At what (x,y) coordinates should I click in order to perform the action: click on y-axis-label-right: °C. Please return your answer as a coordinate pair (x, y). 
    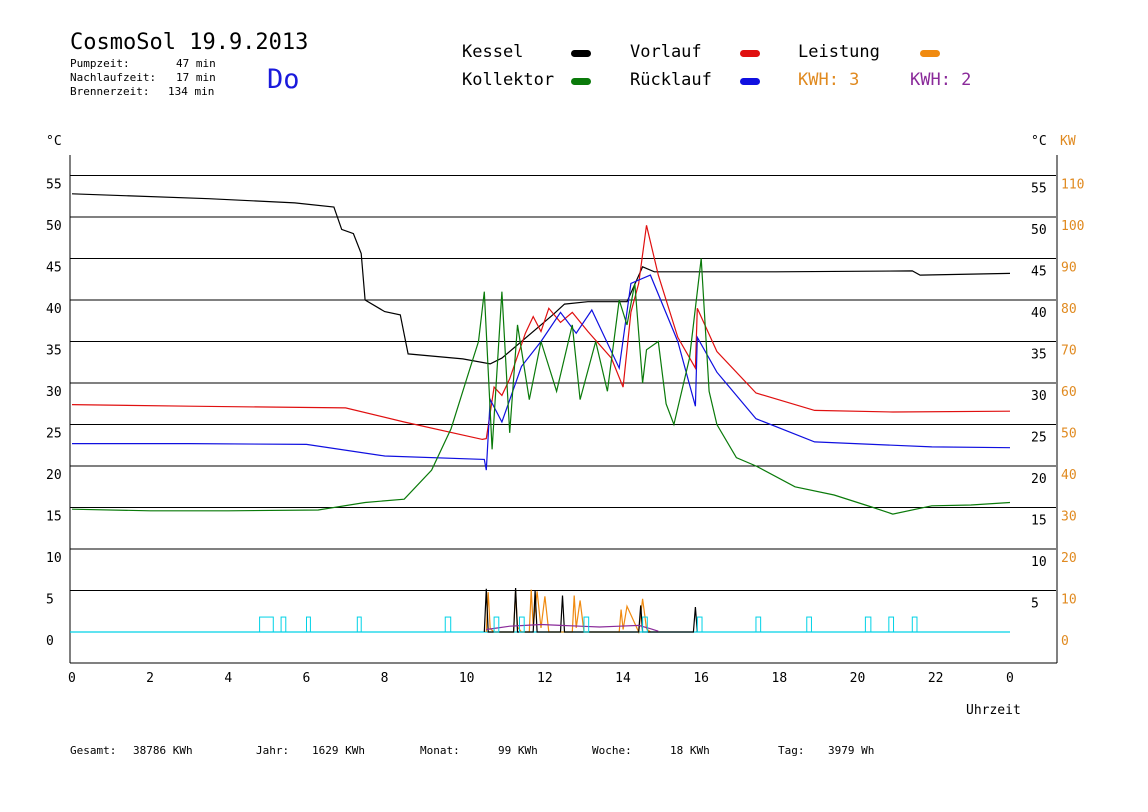
    Looking at the image, I should click on (1039, 141).